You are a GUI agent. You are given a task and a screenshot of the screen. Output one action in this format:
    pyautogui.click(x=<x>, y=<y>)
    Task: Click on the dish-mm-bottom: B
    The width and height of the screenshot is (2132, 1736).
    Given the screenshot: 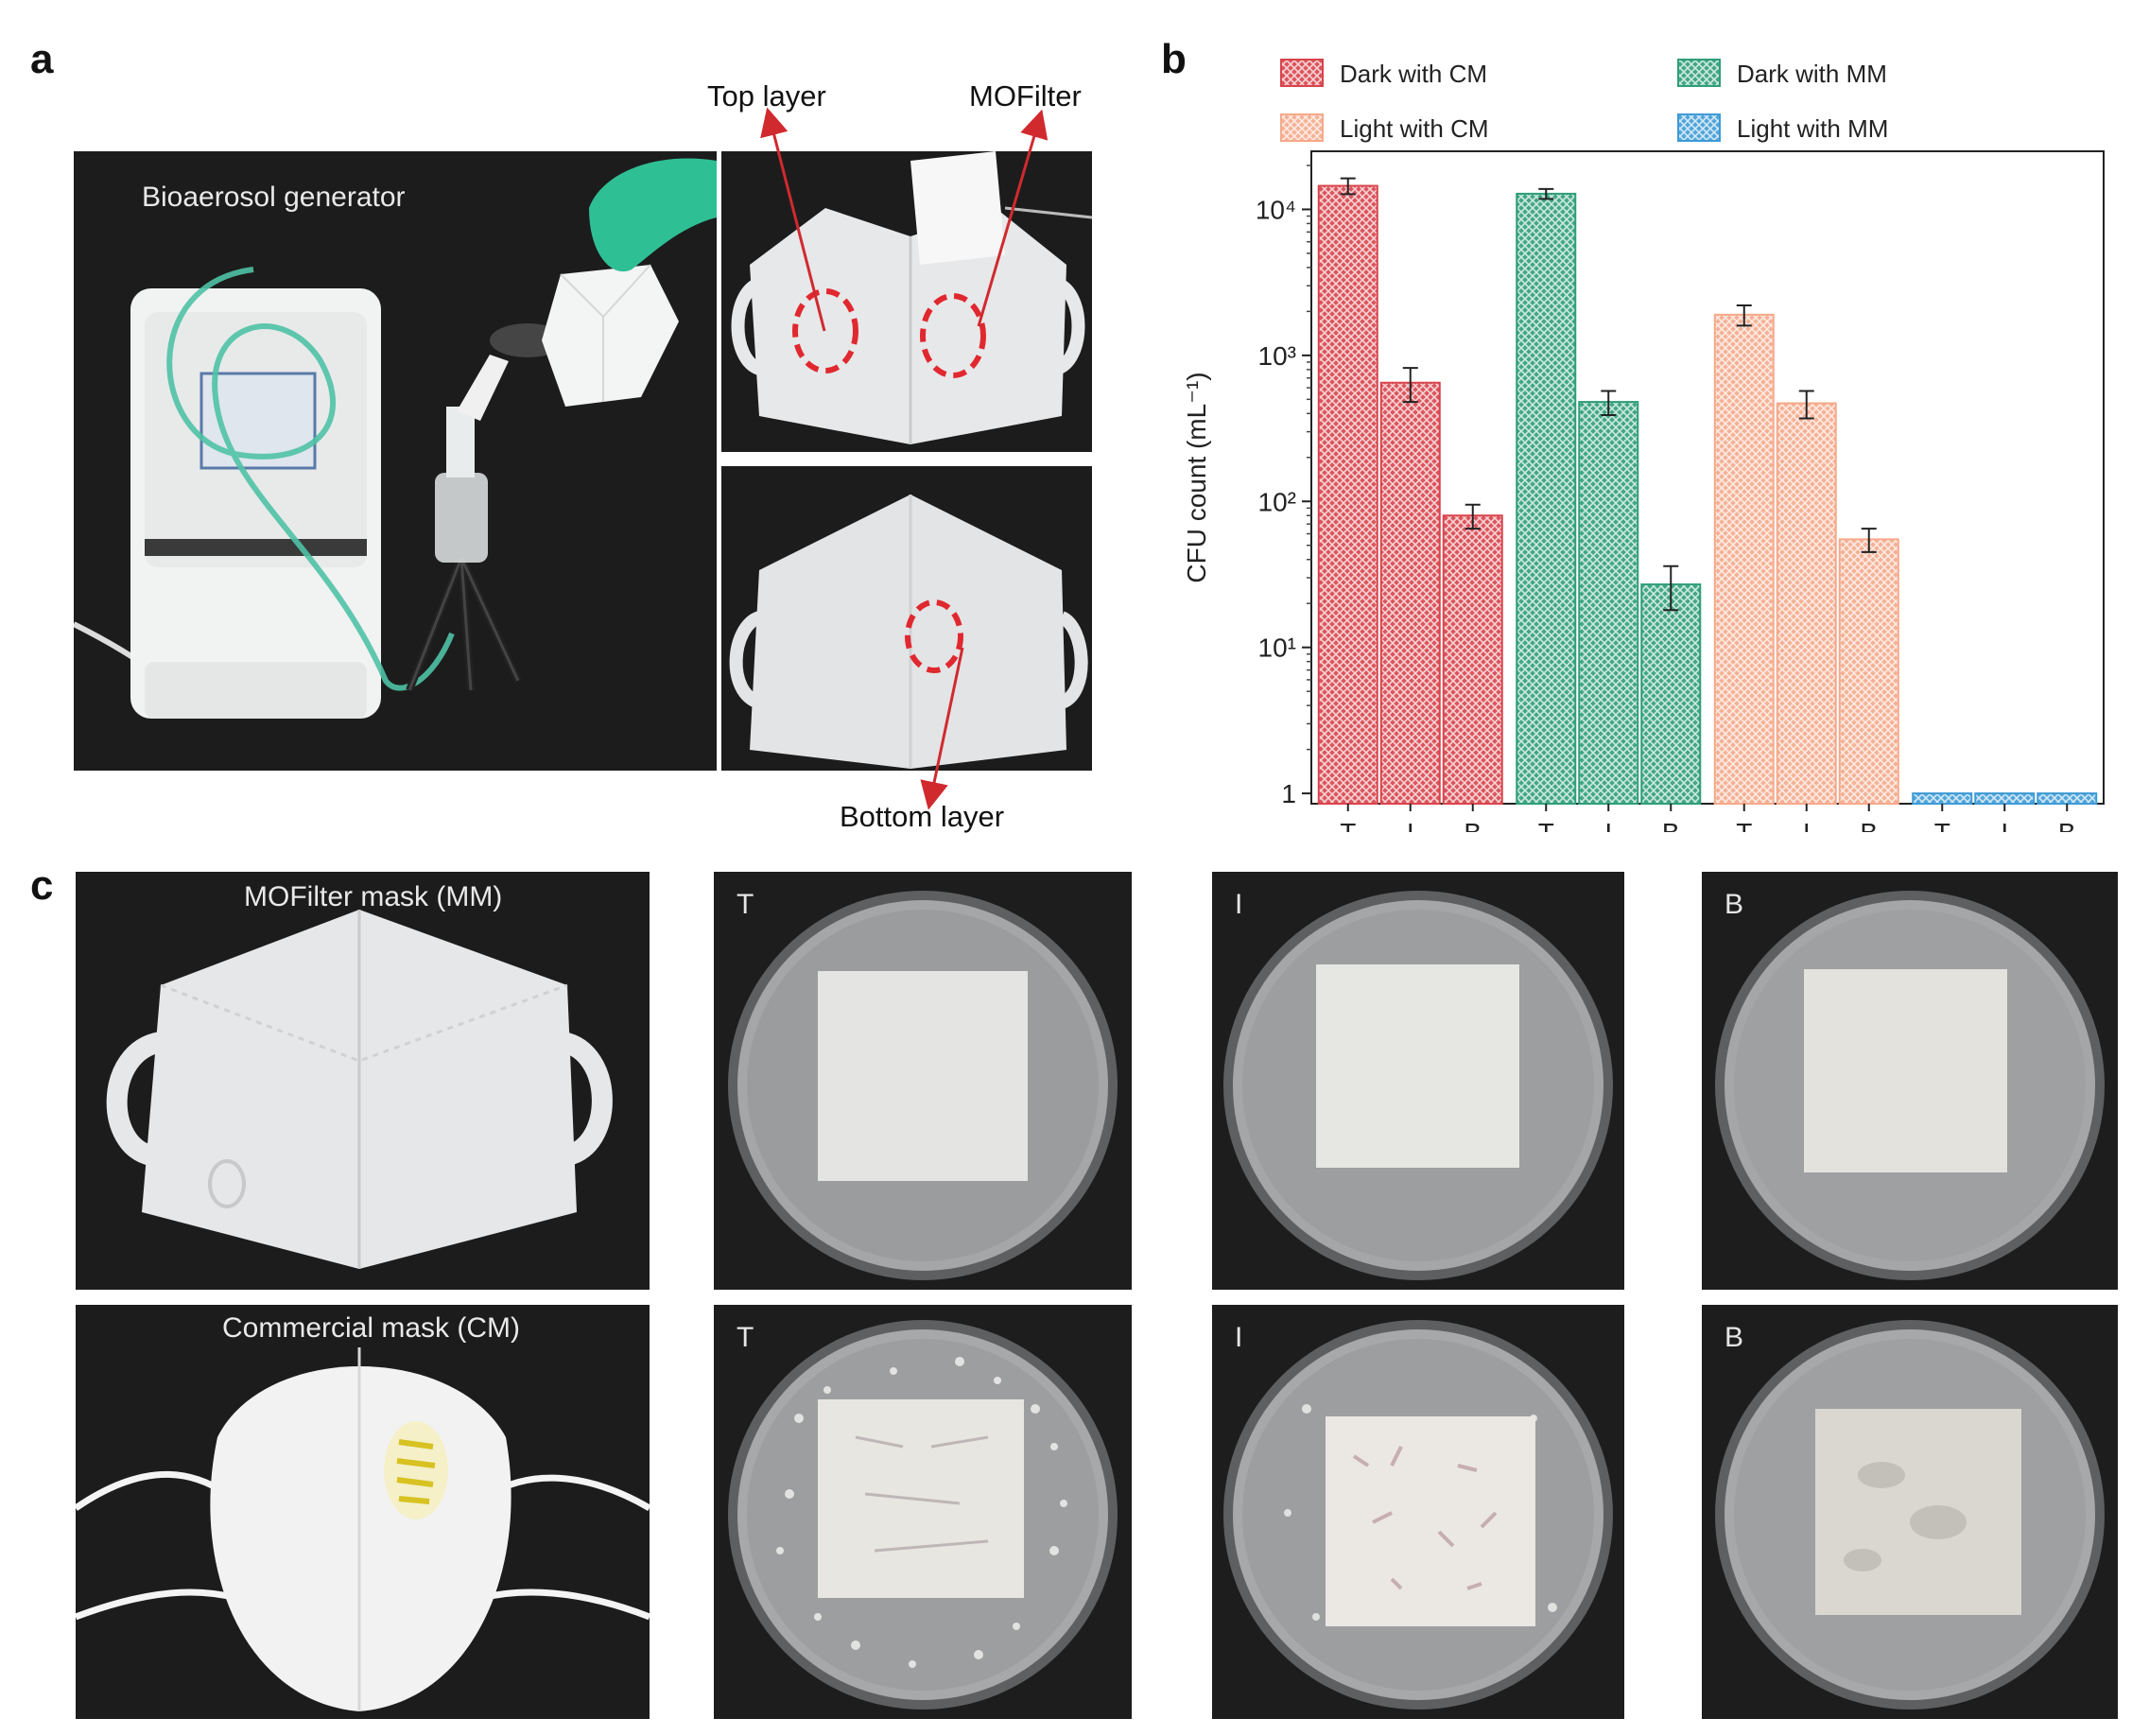 What is the action you would take?
    pyautogui.click(x=1910, y=1081)
    